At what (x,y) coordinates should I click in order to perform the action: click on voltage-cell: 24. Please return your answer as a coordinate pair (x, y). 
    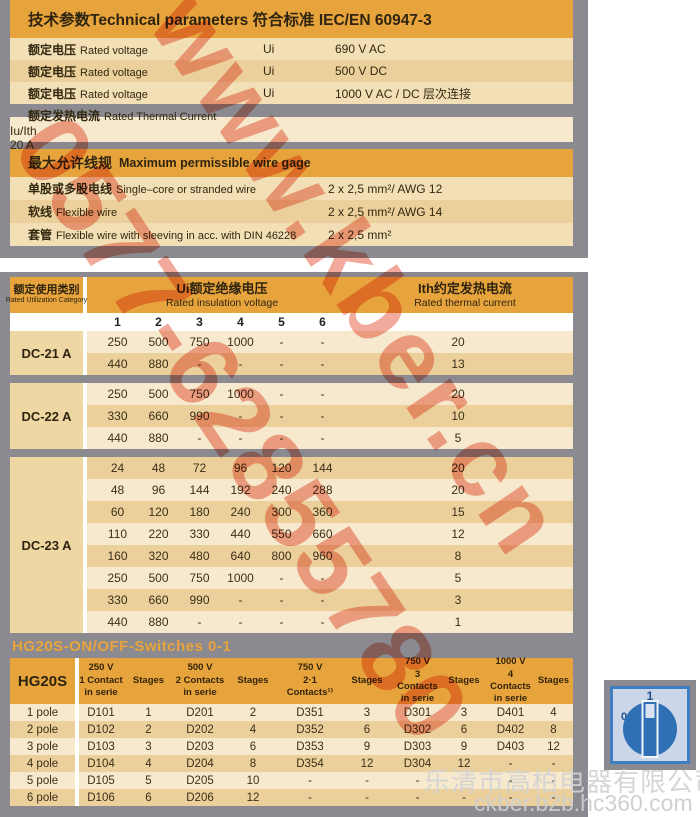
    Looking at the image, I should click on (117, 468).